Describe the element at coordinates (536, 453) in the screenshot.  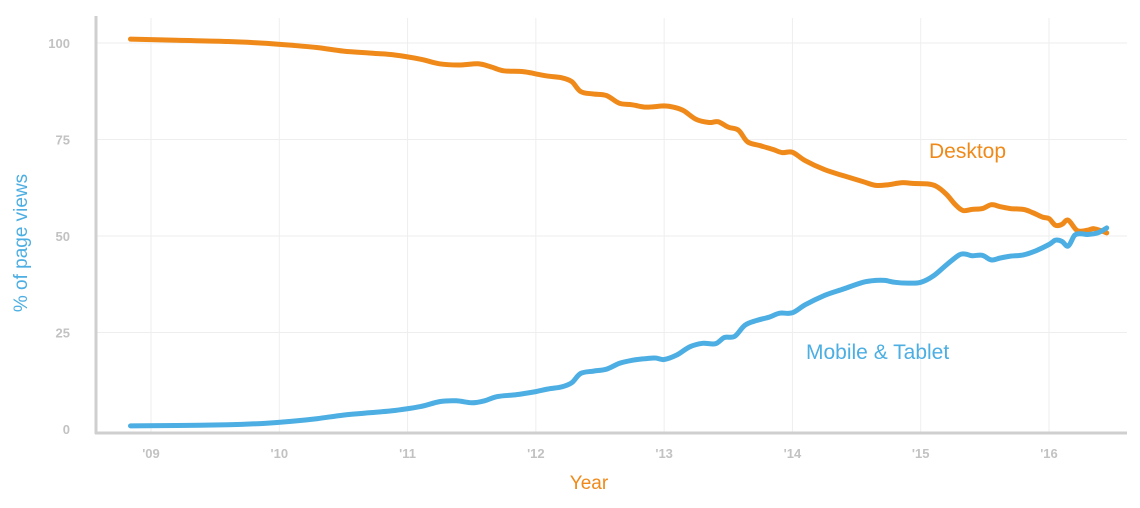
I see `x-tick-label: '12` at that location.